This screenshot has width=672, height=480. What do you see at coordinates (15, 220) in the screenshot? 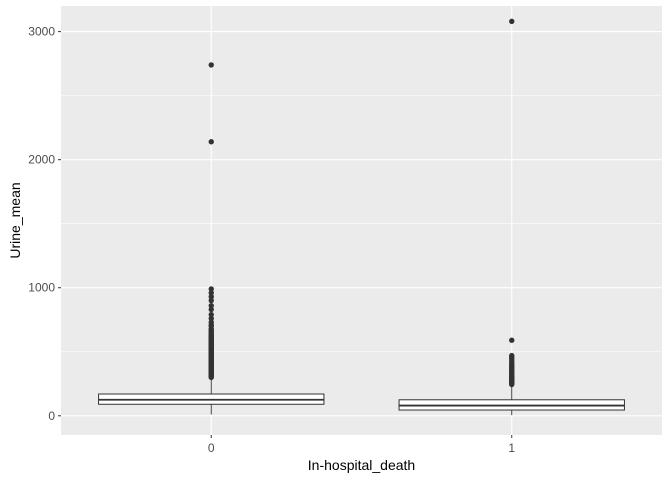
I see `y-axis-title: Urine_mean` at bounding box center [15, 220].